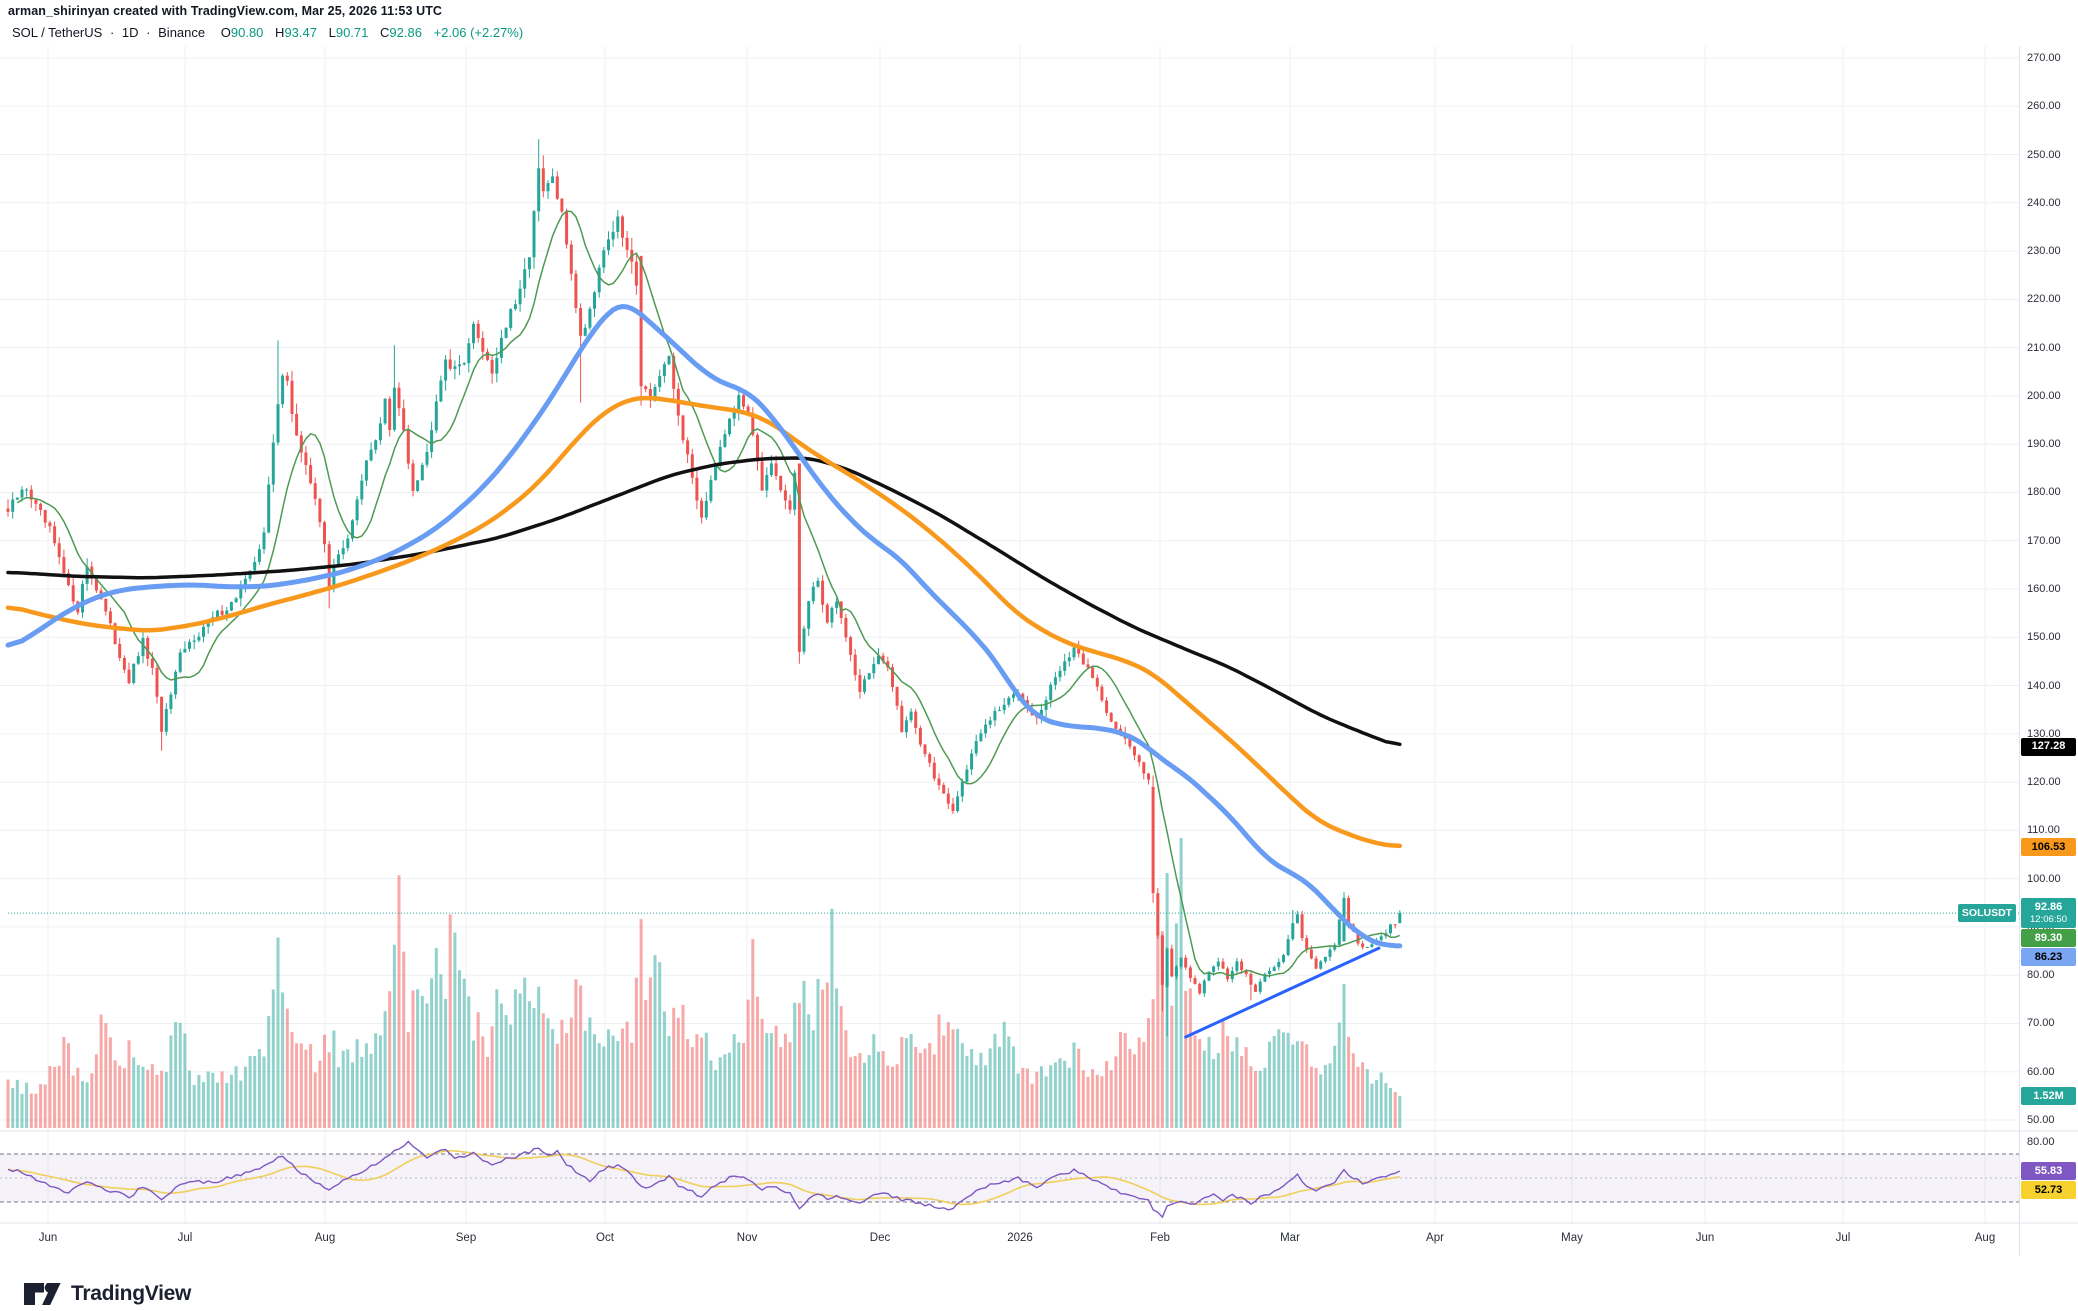 The image size is (2078, 1311). Describe the element at coordinates (2048, 1096) in the screenshot. I see `undefined: 1.52M` at that location.